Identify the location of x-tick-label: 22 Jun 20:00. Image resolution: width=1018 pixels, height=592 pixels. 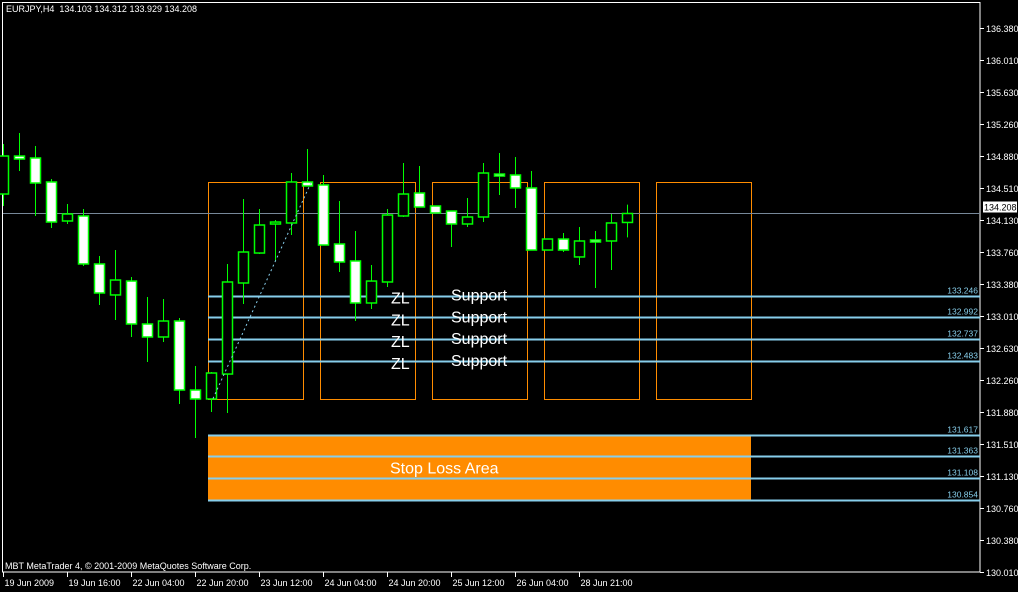
(223, 583).